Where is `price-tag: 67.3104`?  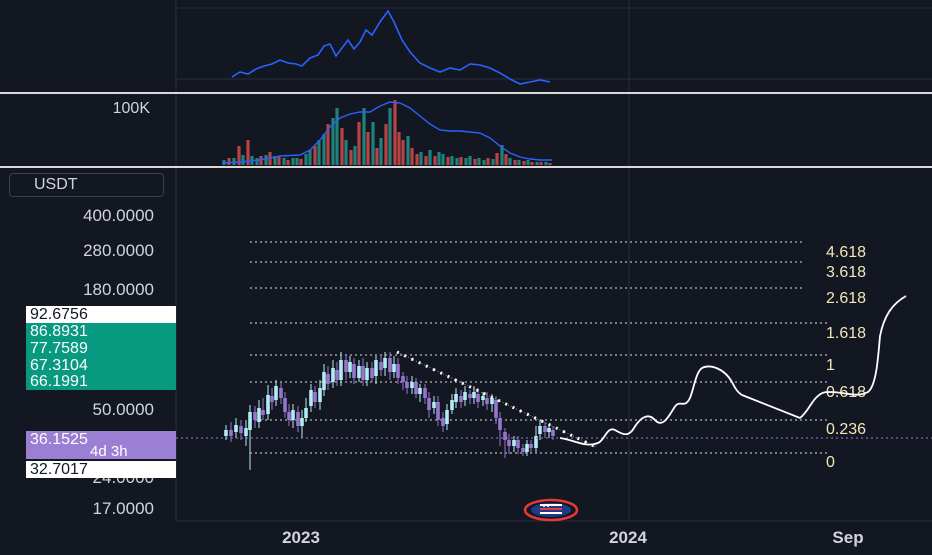 price-tag: 67.3104 is located at coordinates (101, 365).